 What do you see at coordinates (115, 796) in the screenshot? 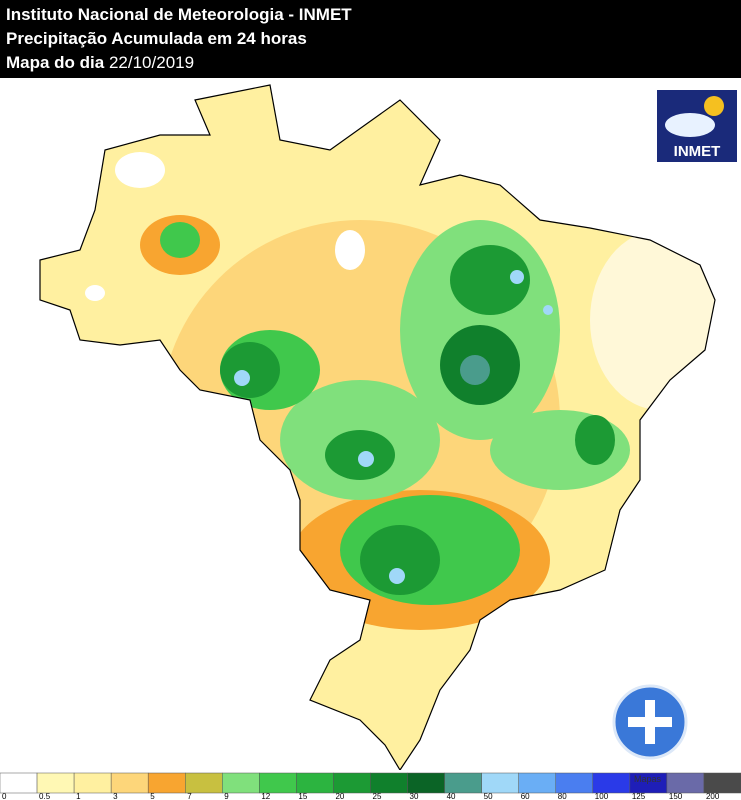
I see `legend-label: 3` at bounding box center [115, 796].